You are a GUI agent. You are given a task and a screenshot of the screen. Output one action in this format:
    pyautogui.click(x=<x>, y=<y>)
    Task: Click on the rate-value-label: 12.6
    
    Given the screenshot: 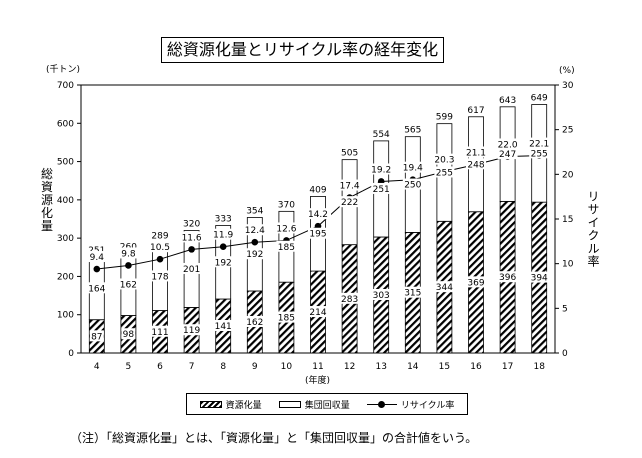 What is the action you would take?
    pyautogui.click(x=286, y=229)
    